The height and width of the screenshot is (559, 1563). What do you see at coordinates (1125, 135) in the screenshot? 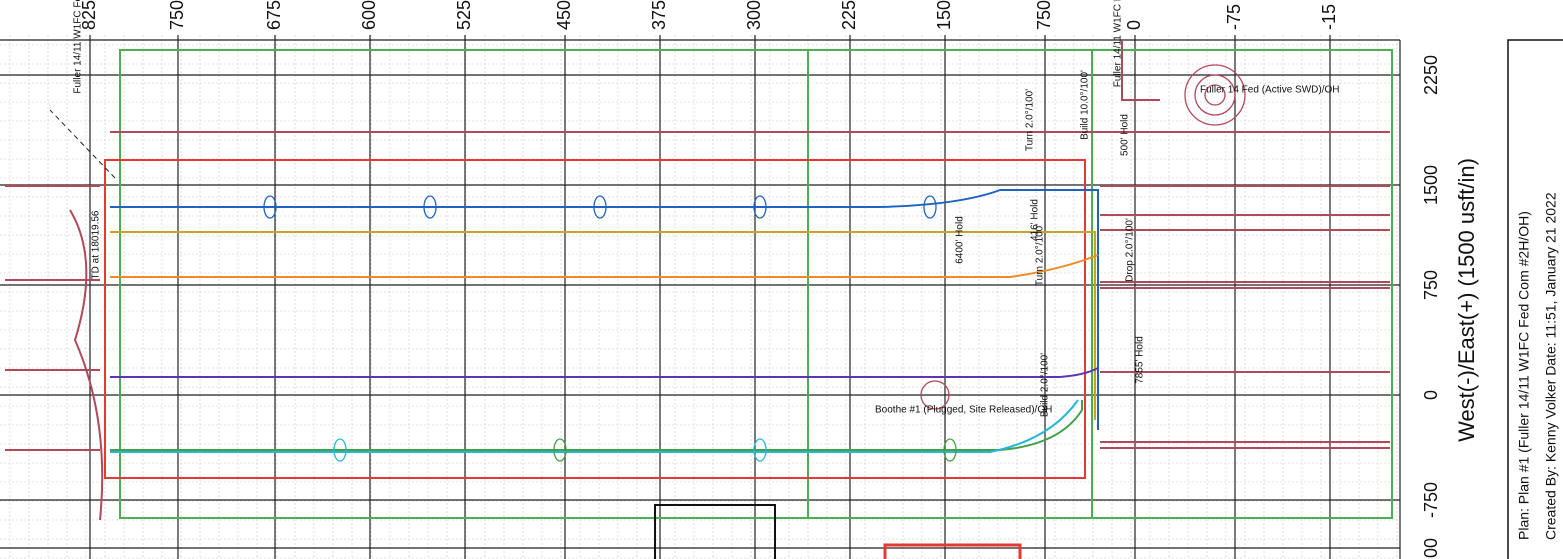
I see `annotation: 500' Hold` at bounding box center [1125, 135].